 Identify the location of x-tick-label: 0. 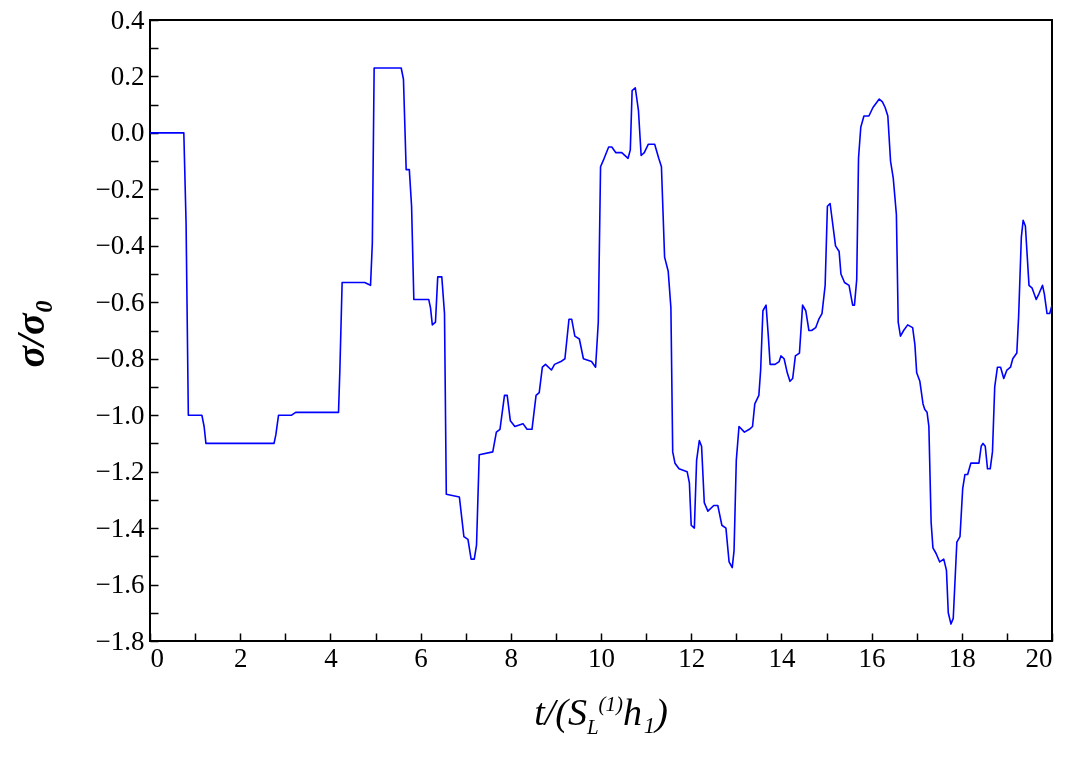
(157, 657).